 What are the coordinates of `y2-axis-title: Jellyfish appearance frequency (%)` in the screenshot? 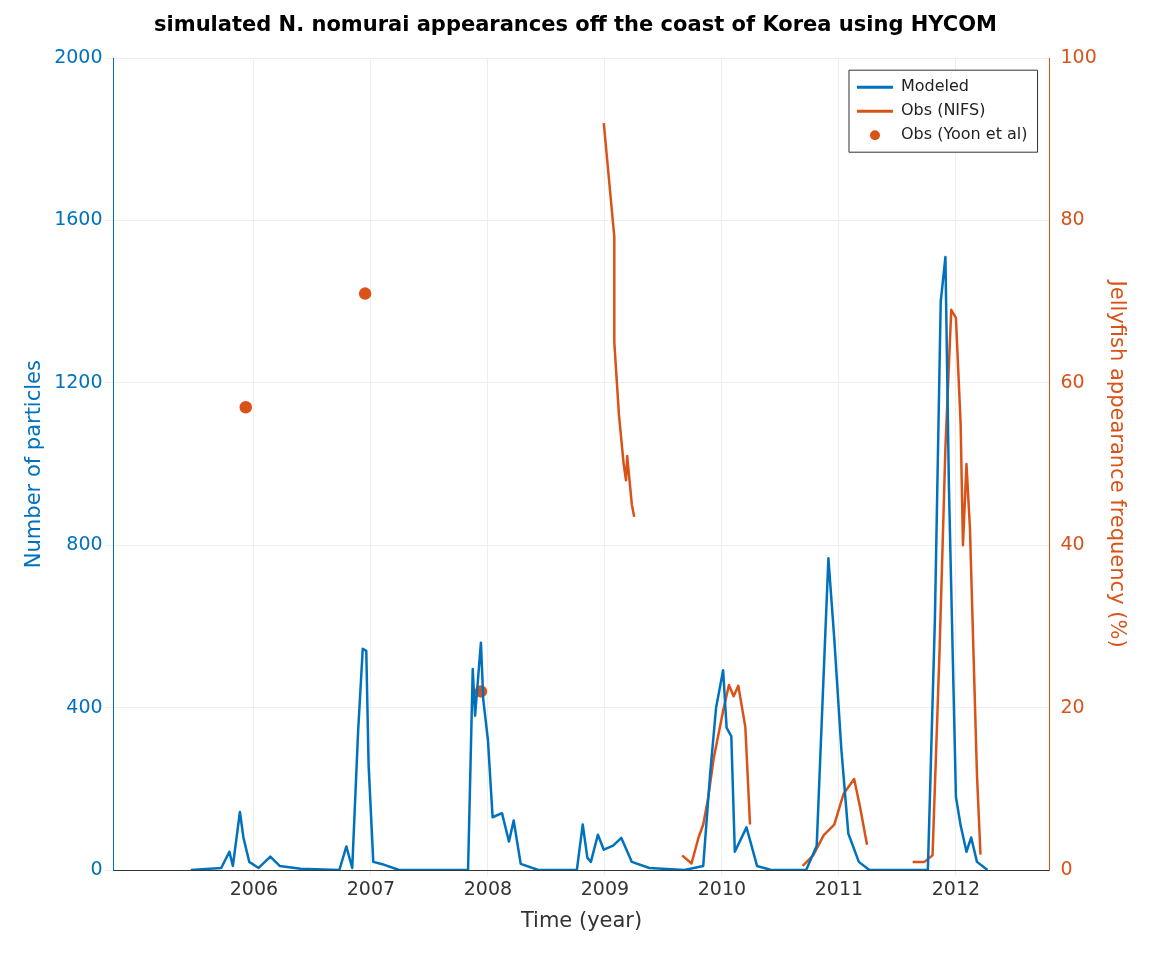 It's located at (1117, 463).